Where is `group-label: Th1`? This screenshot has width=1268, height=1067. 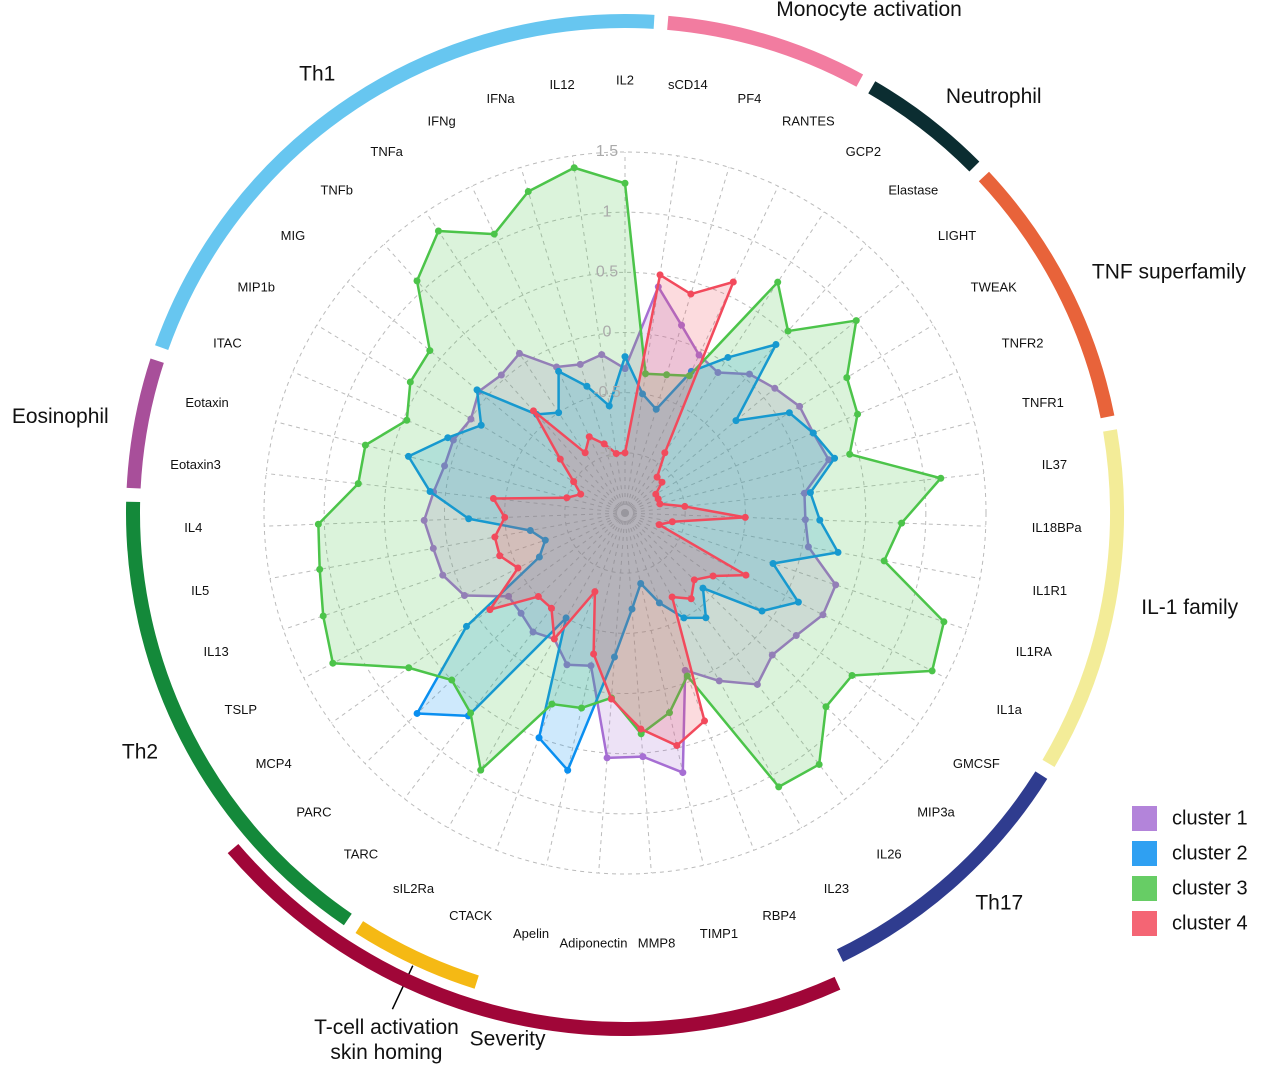 group-label: Th1 is located at coordinates (317, 74).